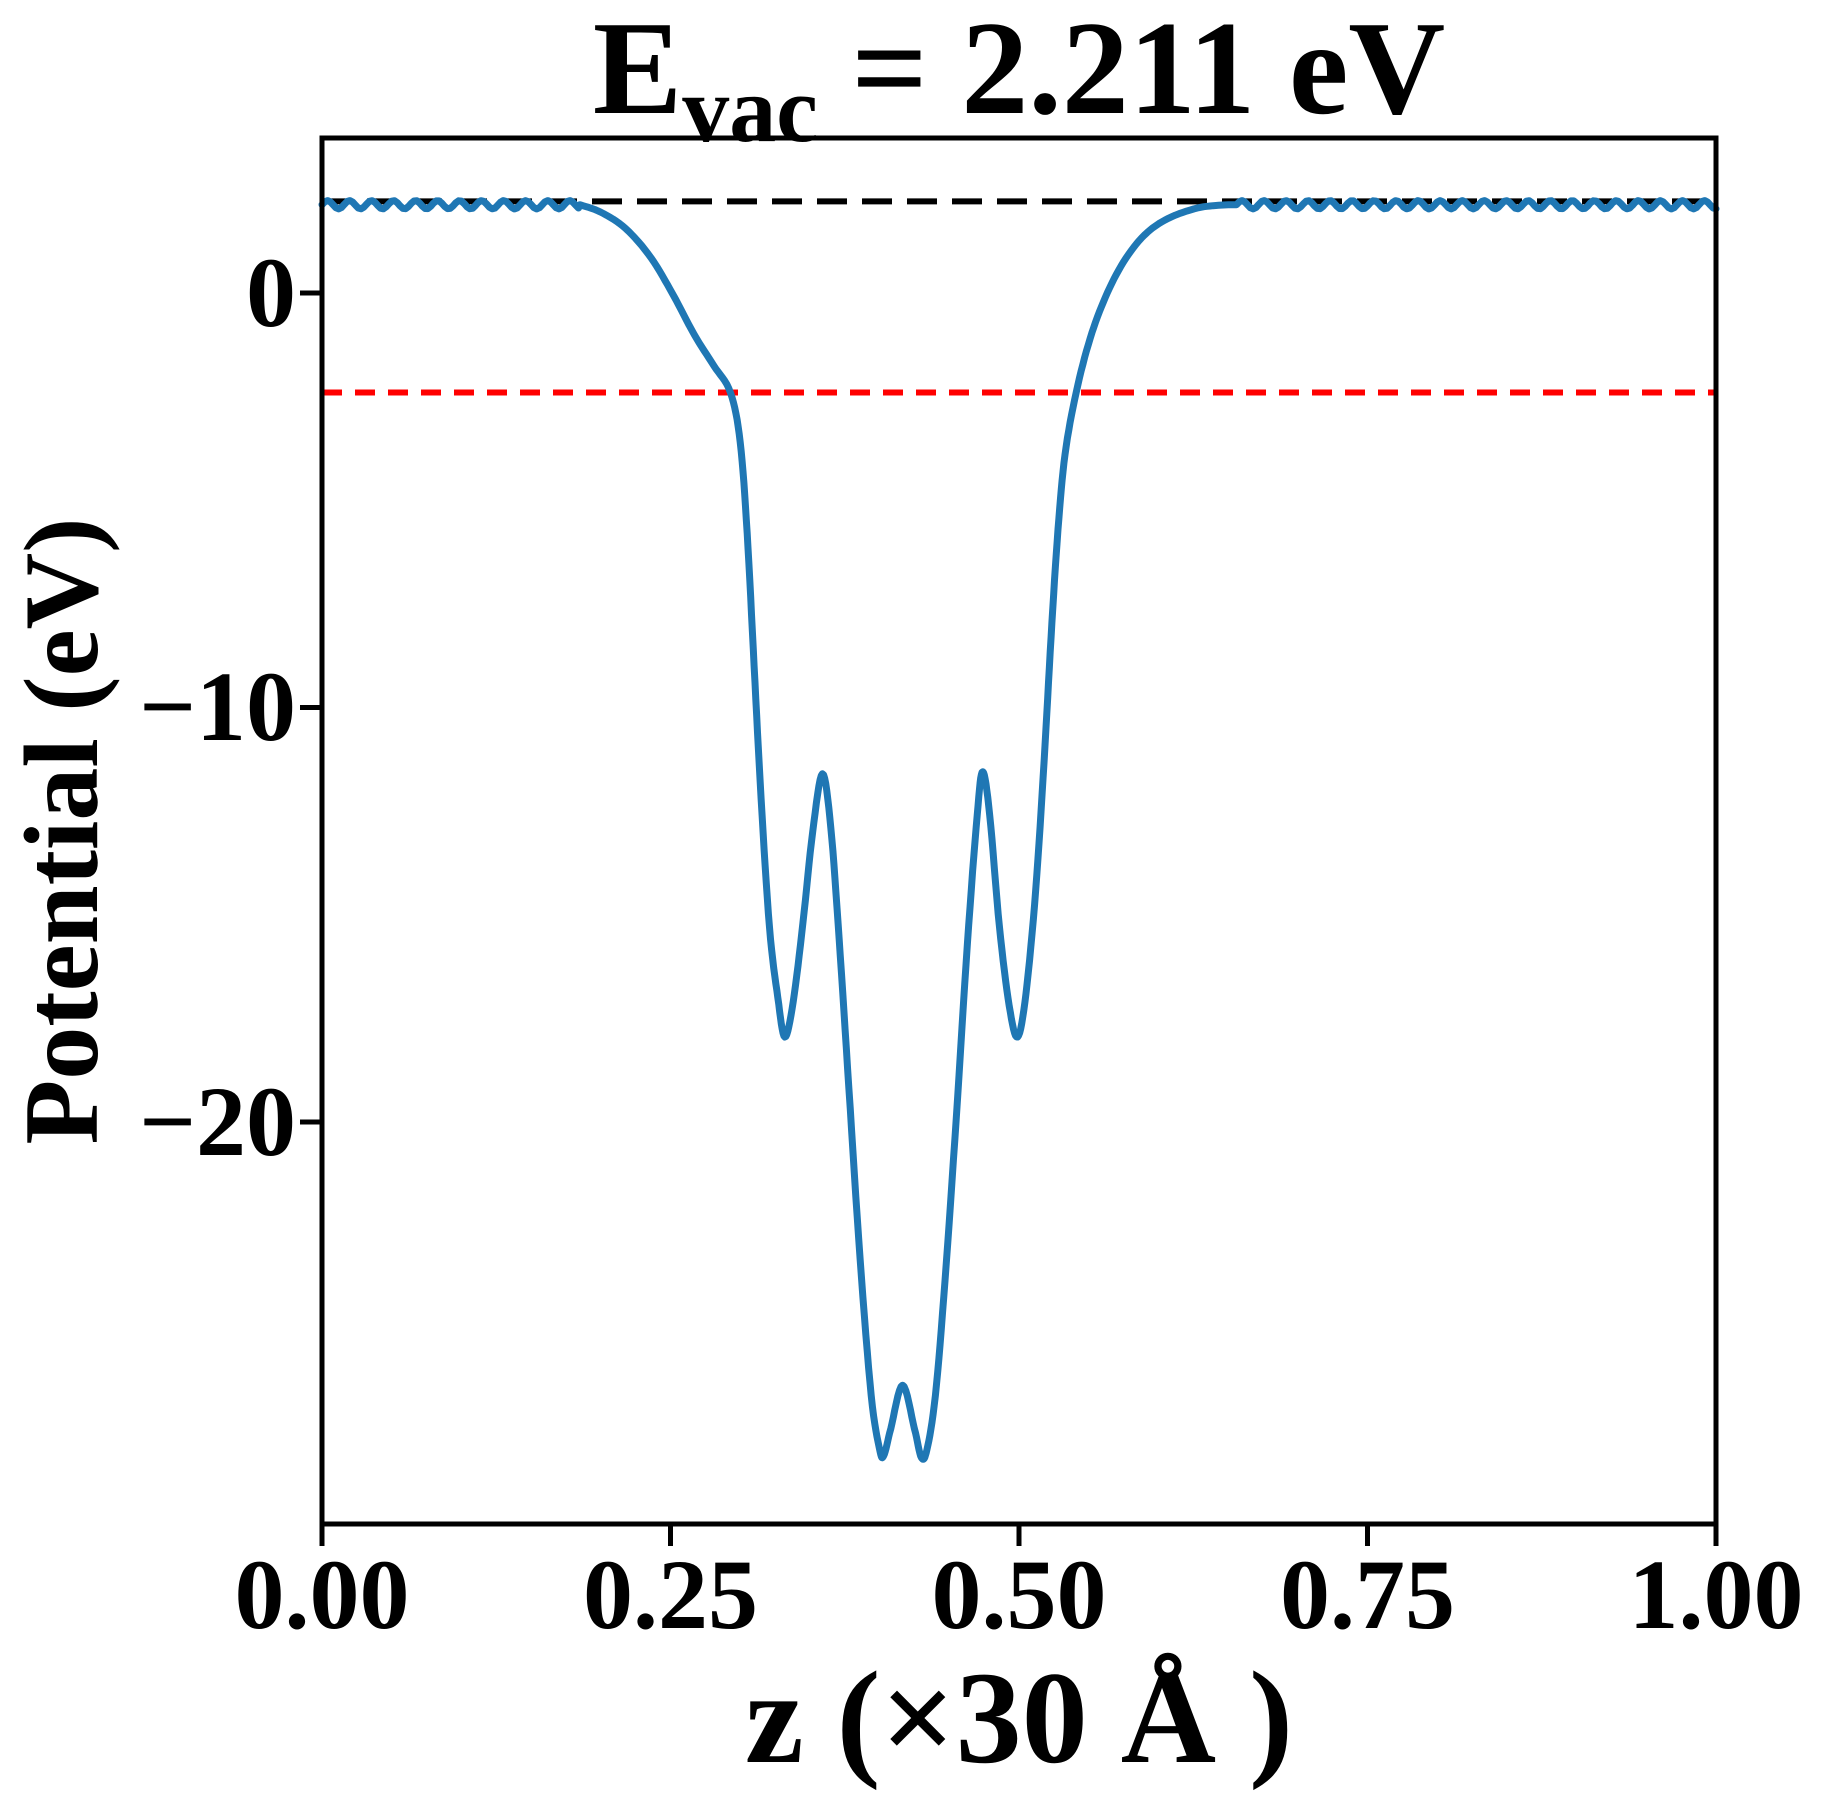  I want to click on x-tick-label: 0.75, so click(1367, 1594).